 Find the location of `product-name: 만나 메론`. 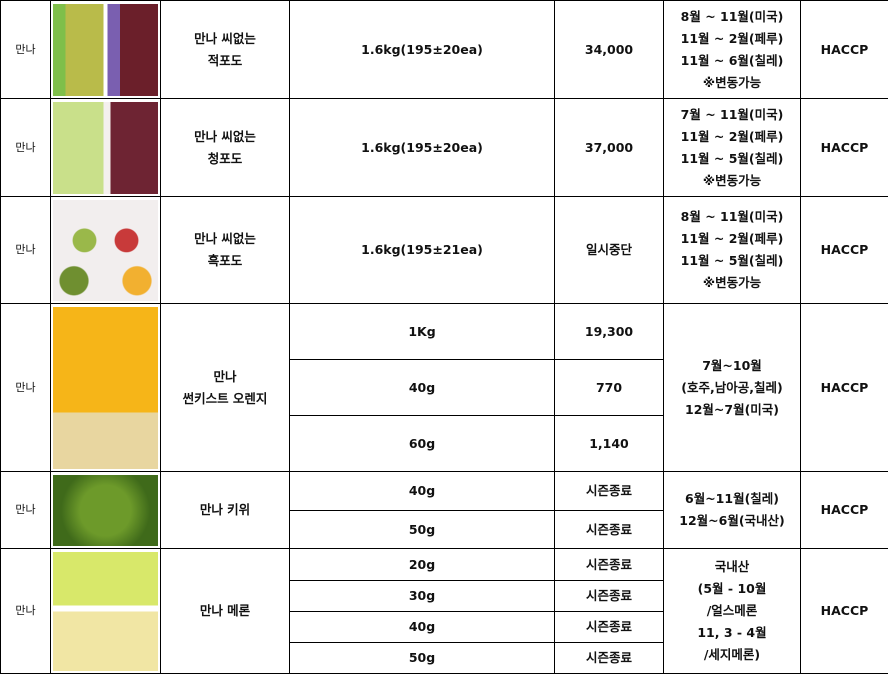

product-name: 만나 메론 is located at coordinates (225, 611).